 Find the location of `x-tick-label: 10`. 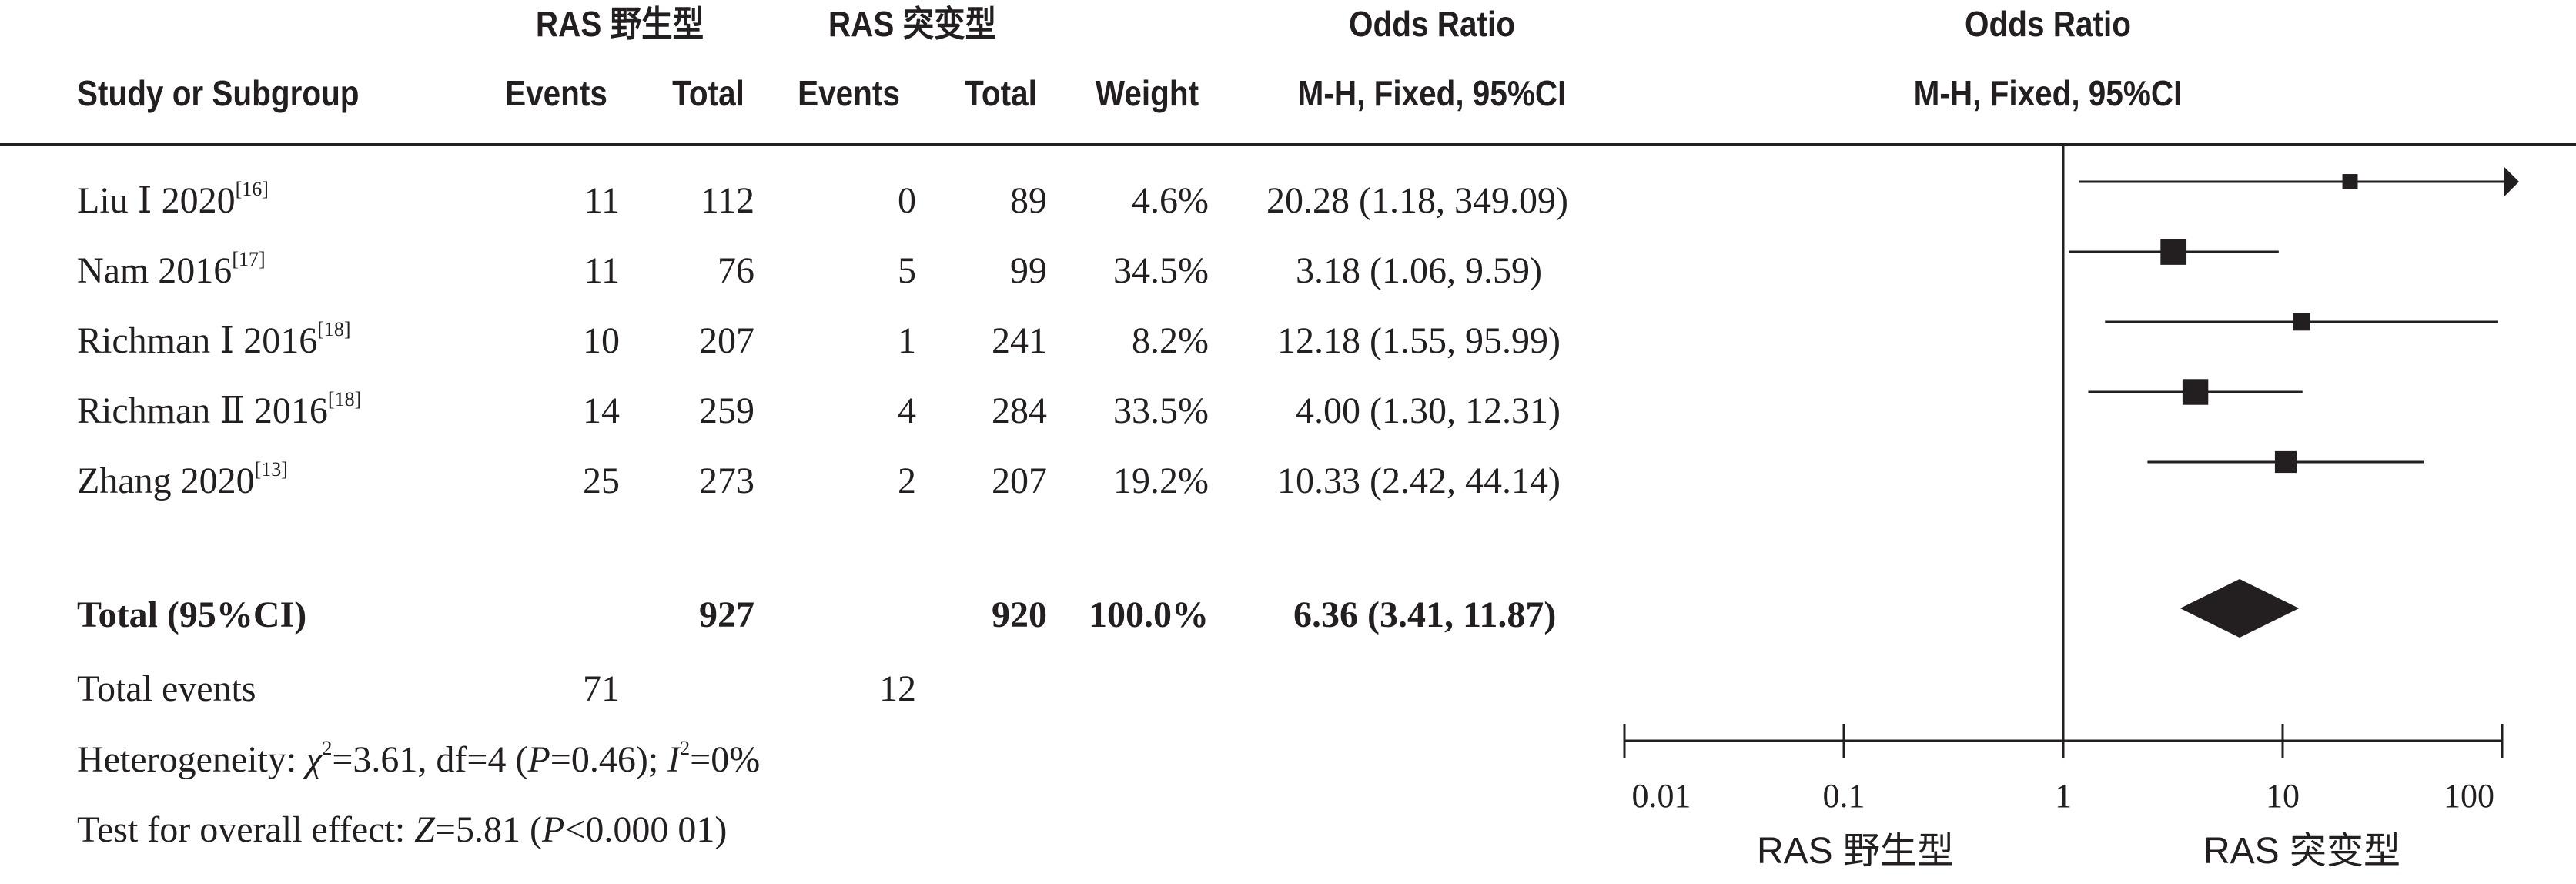

x-tick-label: 10 is located at coordinates (2283, 796).